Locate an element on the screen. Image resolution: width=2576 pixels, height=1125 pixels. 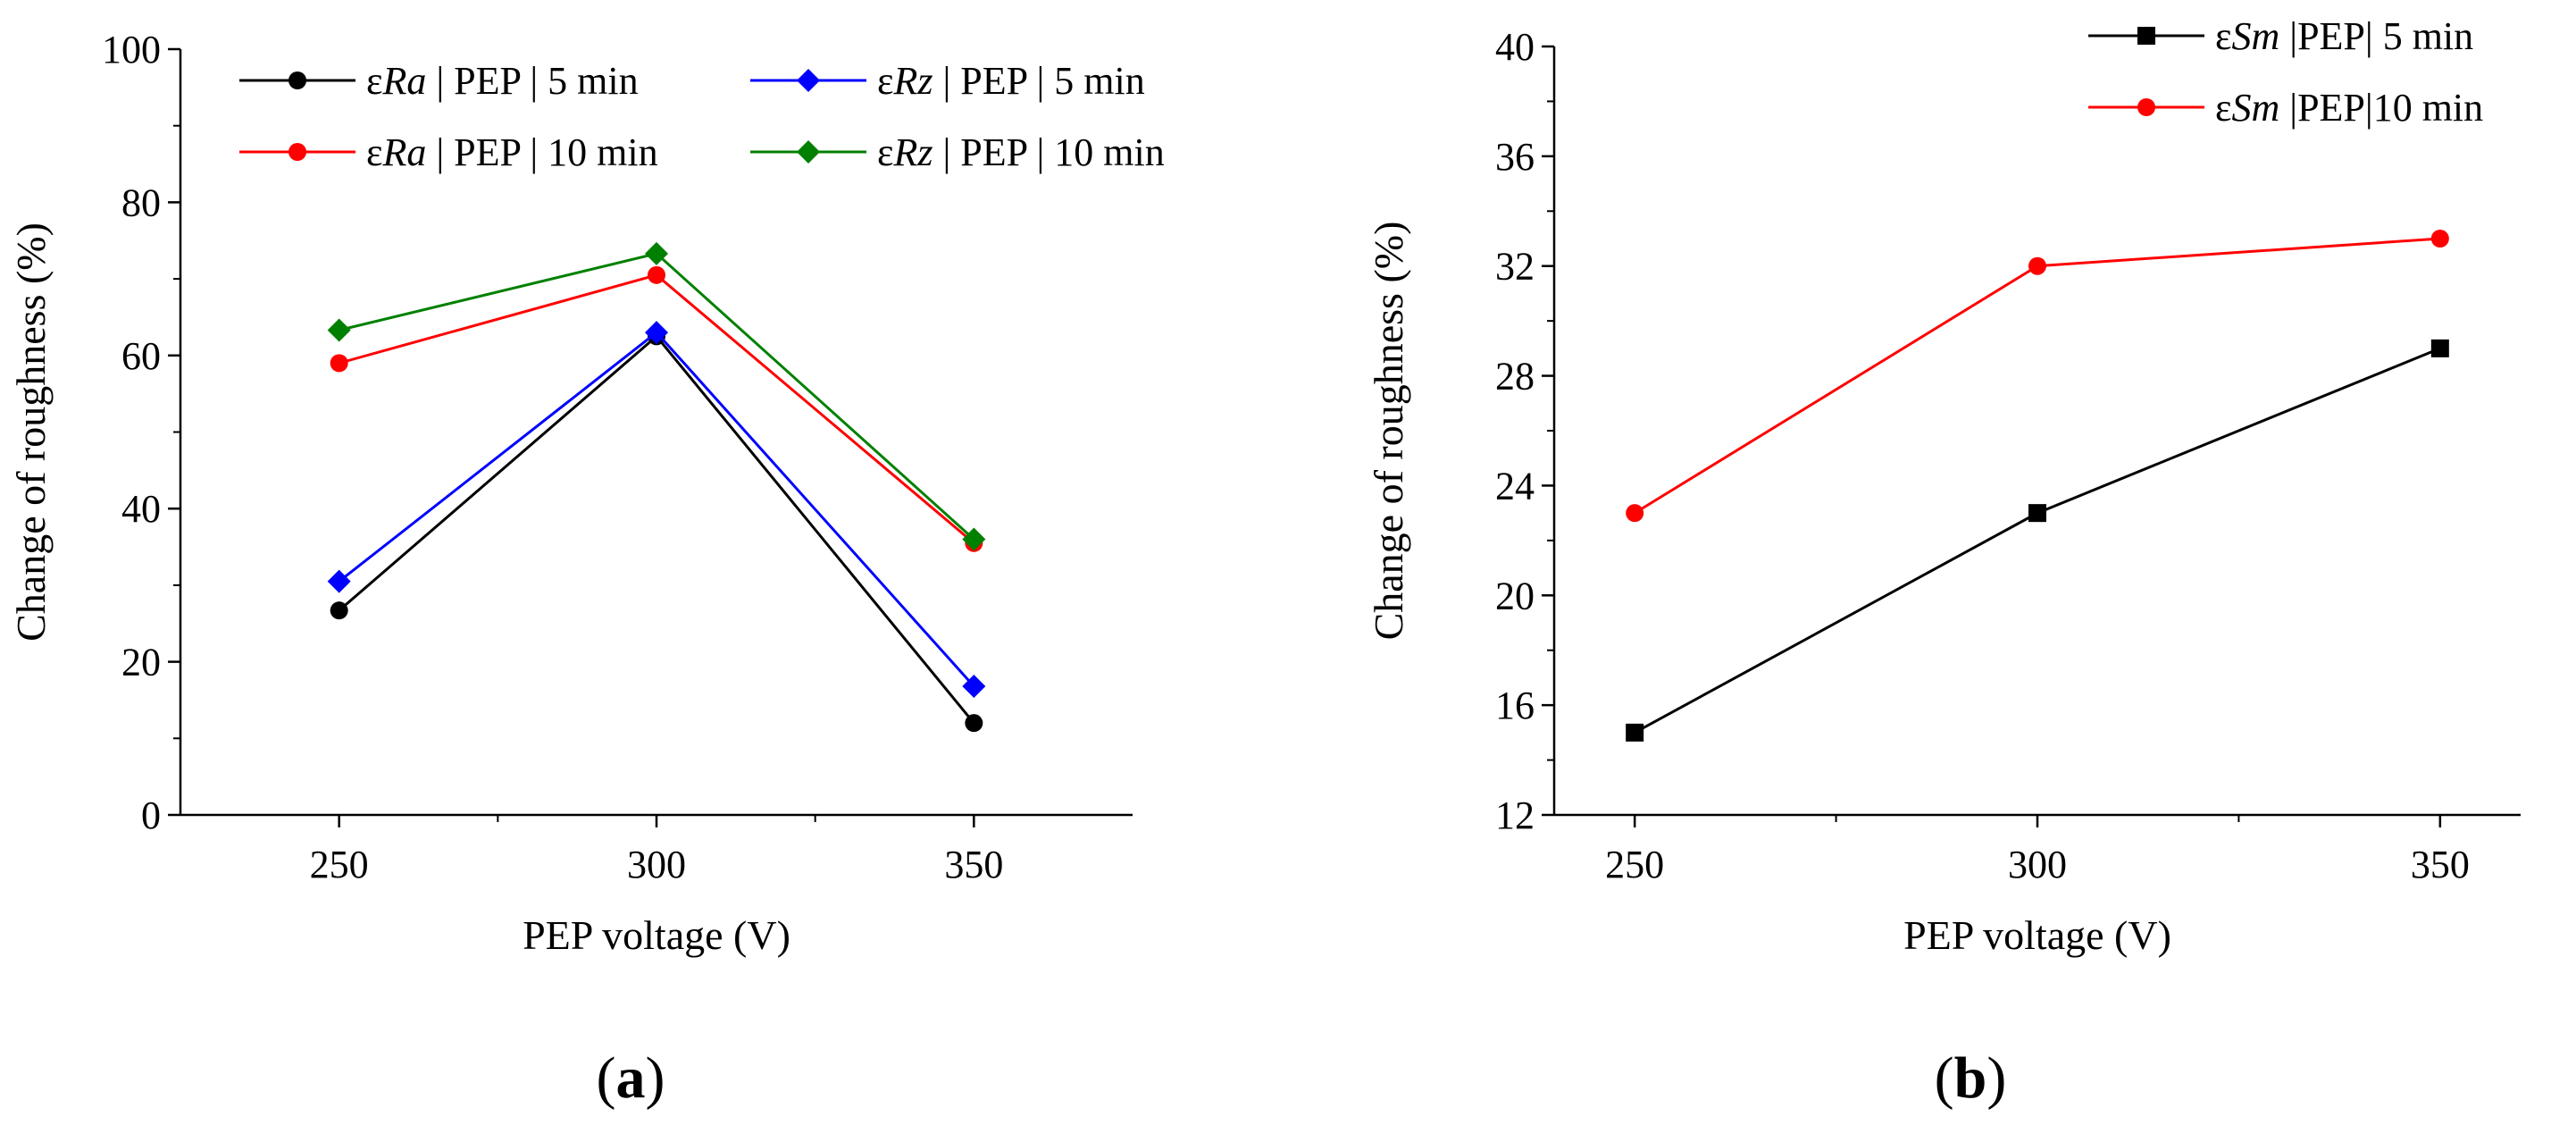
legend-label-3: εRz | PEP | 10 min is located at coordinates (1021, 152).